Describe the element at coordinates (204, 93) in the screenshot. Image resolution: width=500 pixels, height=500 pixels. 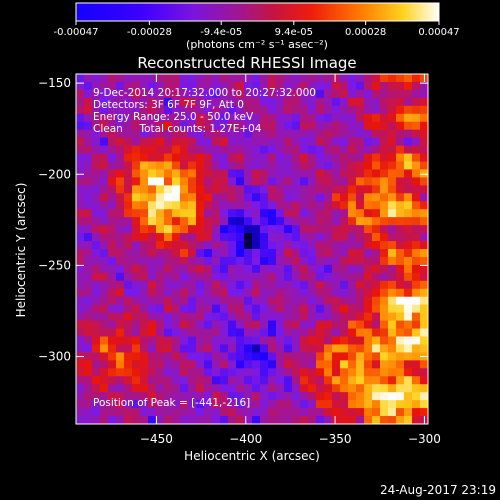
I see `annotation-time-range: 9-Dec-2014 20:17:32.000 to 20:27:32.000` at that location.